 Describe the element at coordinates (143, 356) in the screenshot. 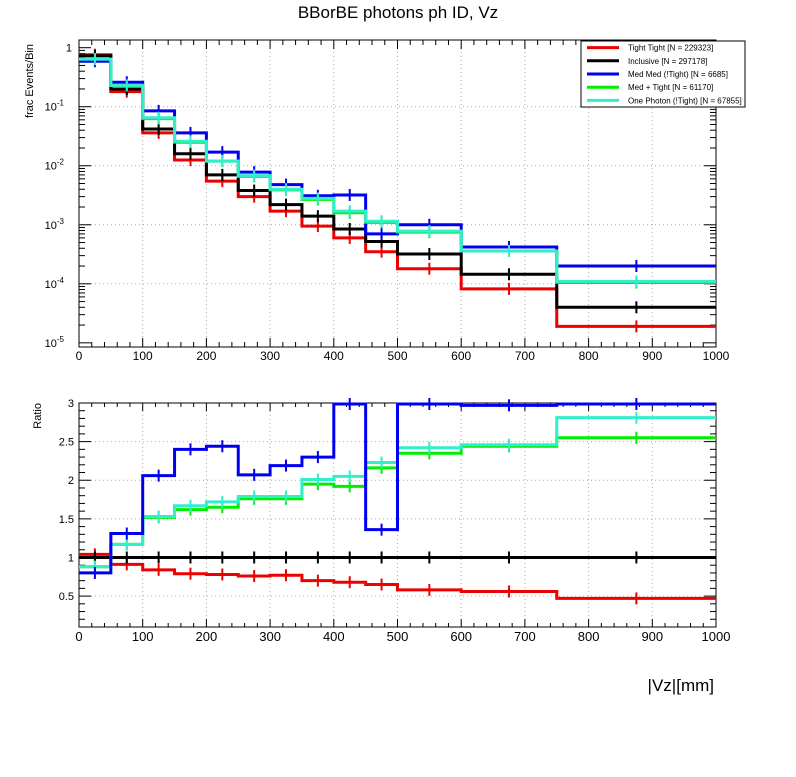

I see `top-x-tick-label: 100` at that location.